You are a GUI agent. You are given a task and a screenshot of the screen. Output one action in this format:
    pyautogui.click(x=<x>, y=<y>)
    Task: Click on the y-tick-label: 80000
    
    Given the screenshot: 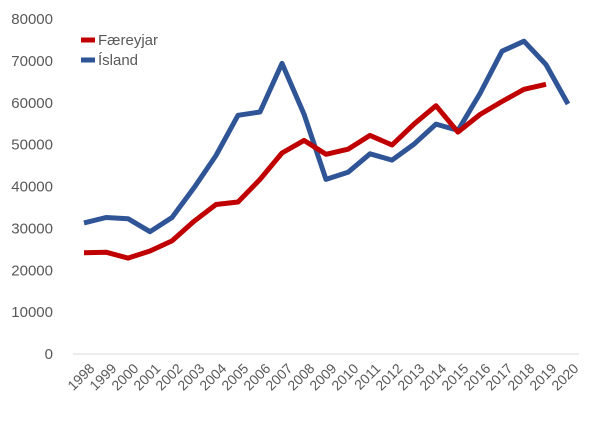 What is the action you would take?
    pyautogui.click(x=32, y=19)
    